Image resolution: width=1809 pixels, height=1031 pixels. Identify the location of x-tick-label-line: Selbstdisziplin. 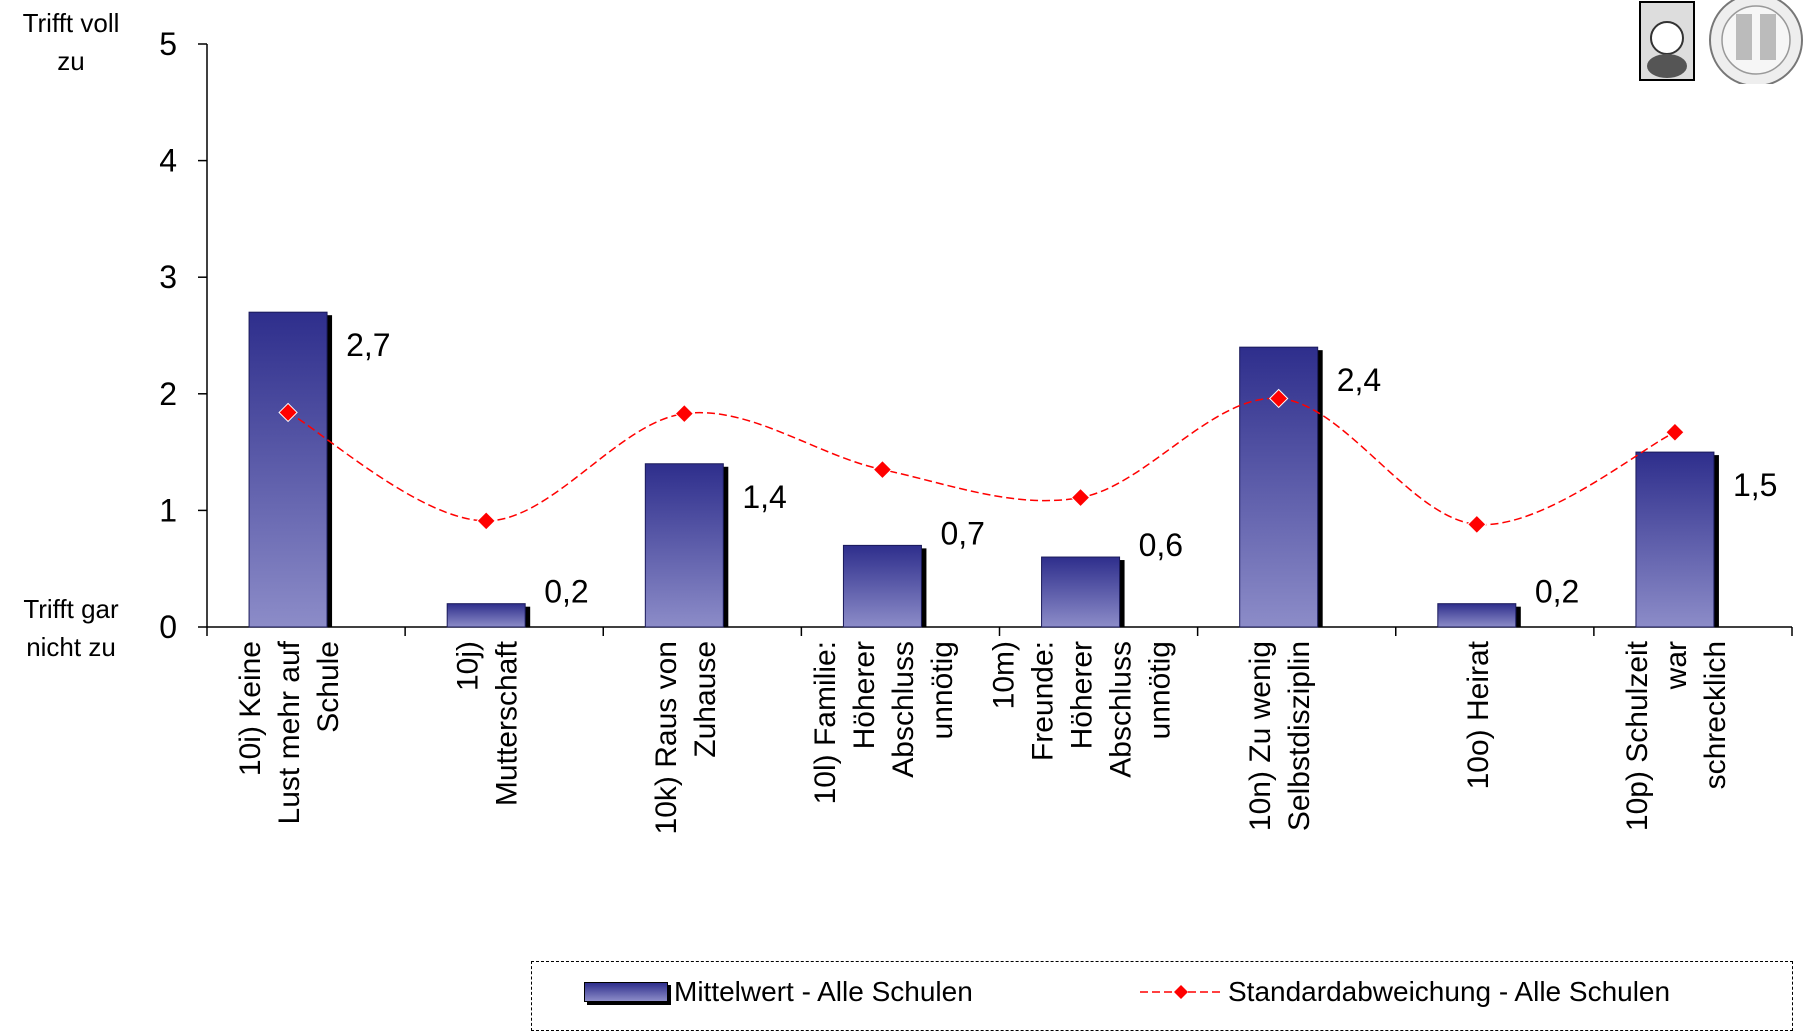
(1299, 736).